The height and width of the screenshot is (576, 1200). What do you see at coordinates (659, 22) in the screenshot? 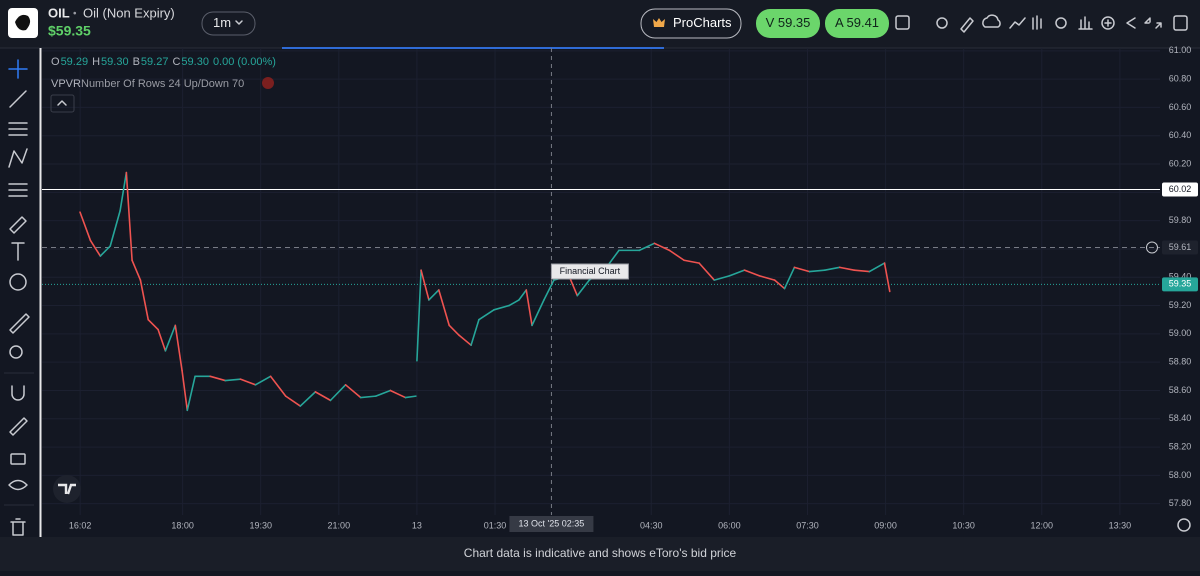
I see `crown-icon` at bounding box center [659, 22].